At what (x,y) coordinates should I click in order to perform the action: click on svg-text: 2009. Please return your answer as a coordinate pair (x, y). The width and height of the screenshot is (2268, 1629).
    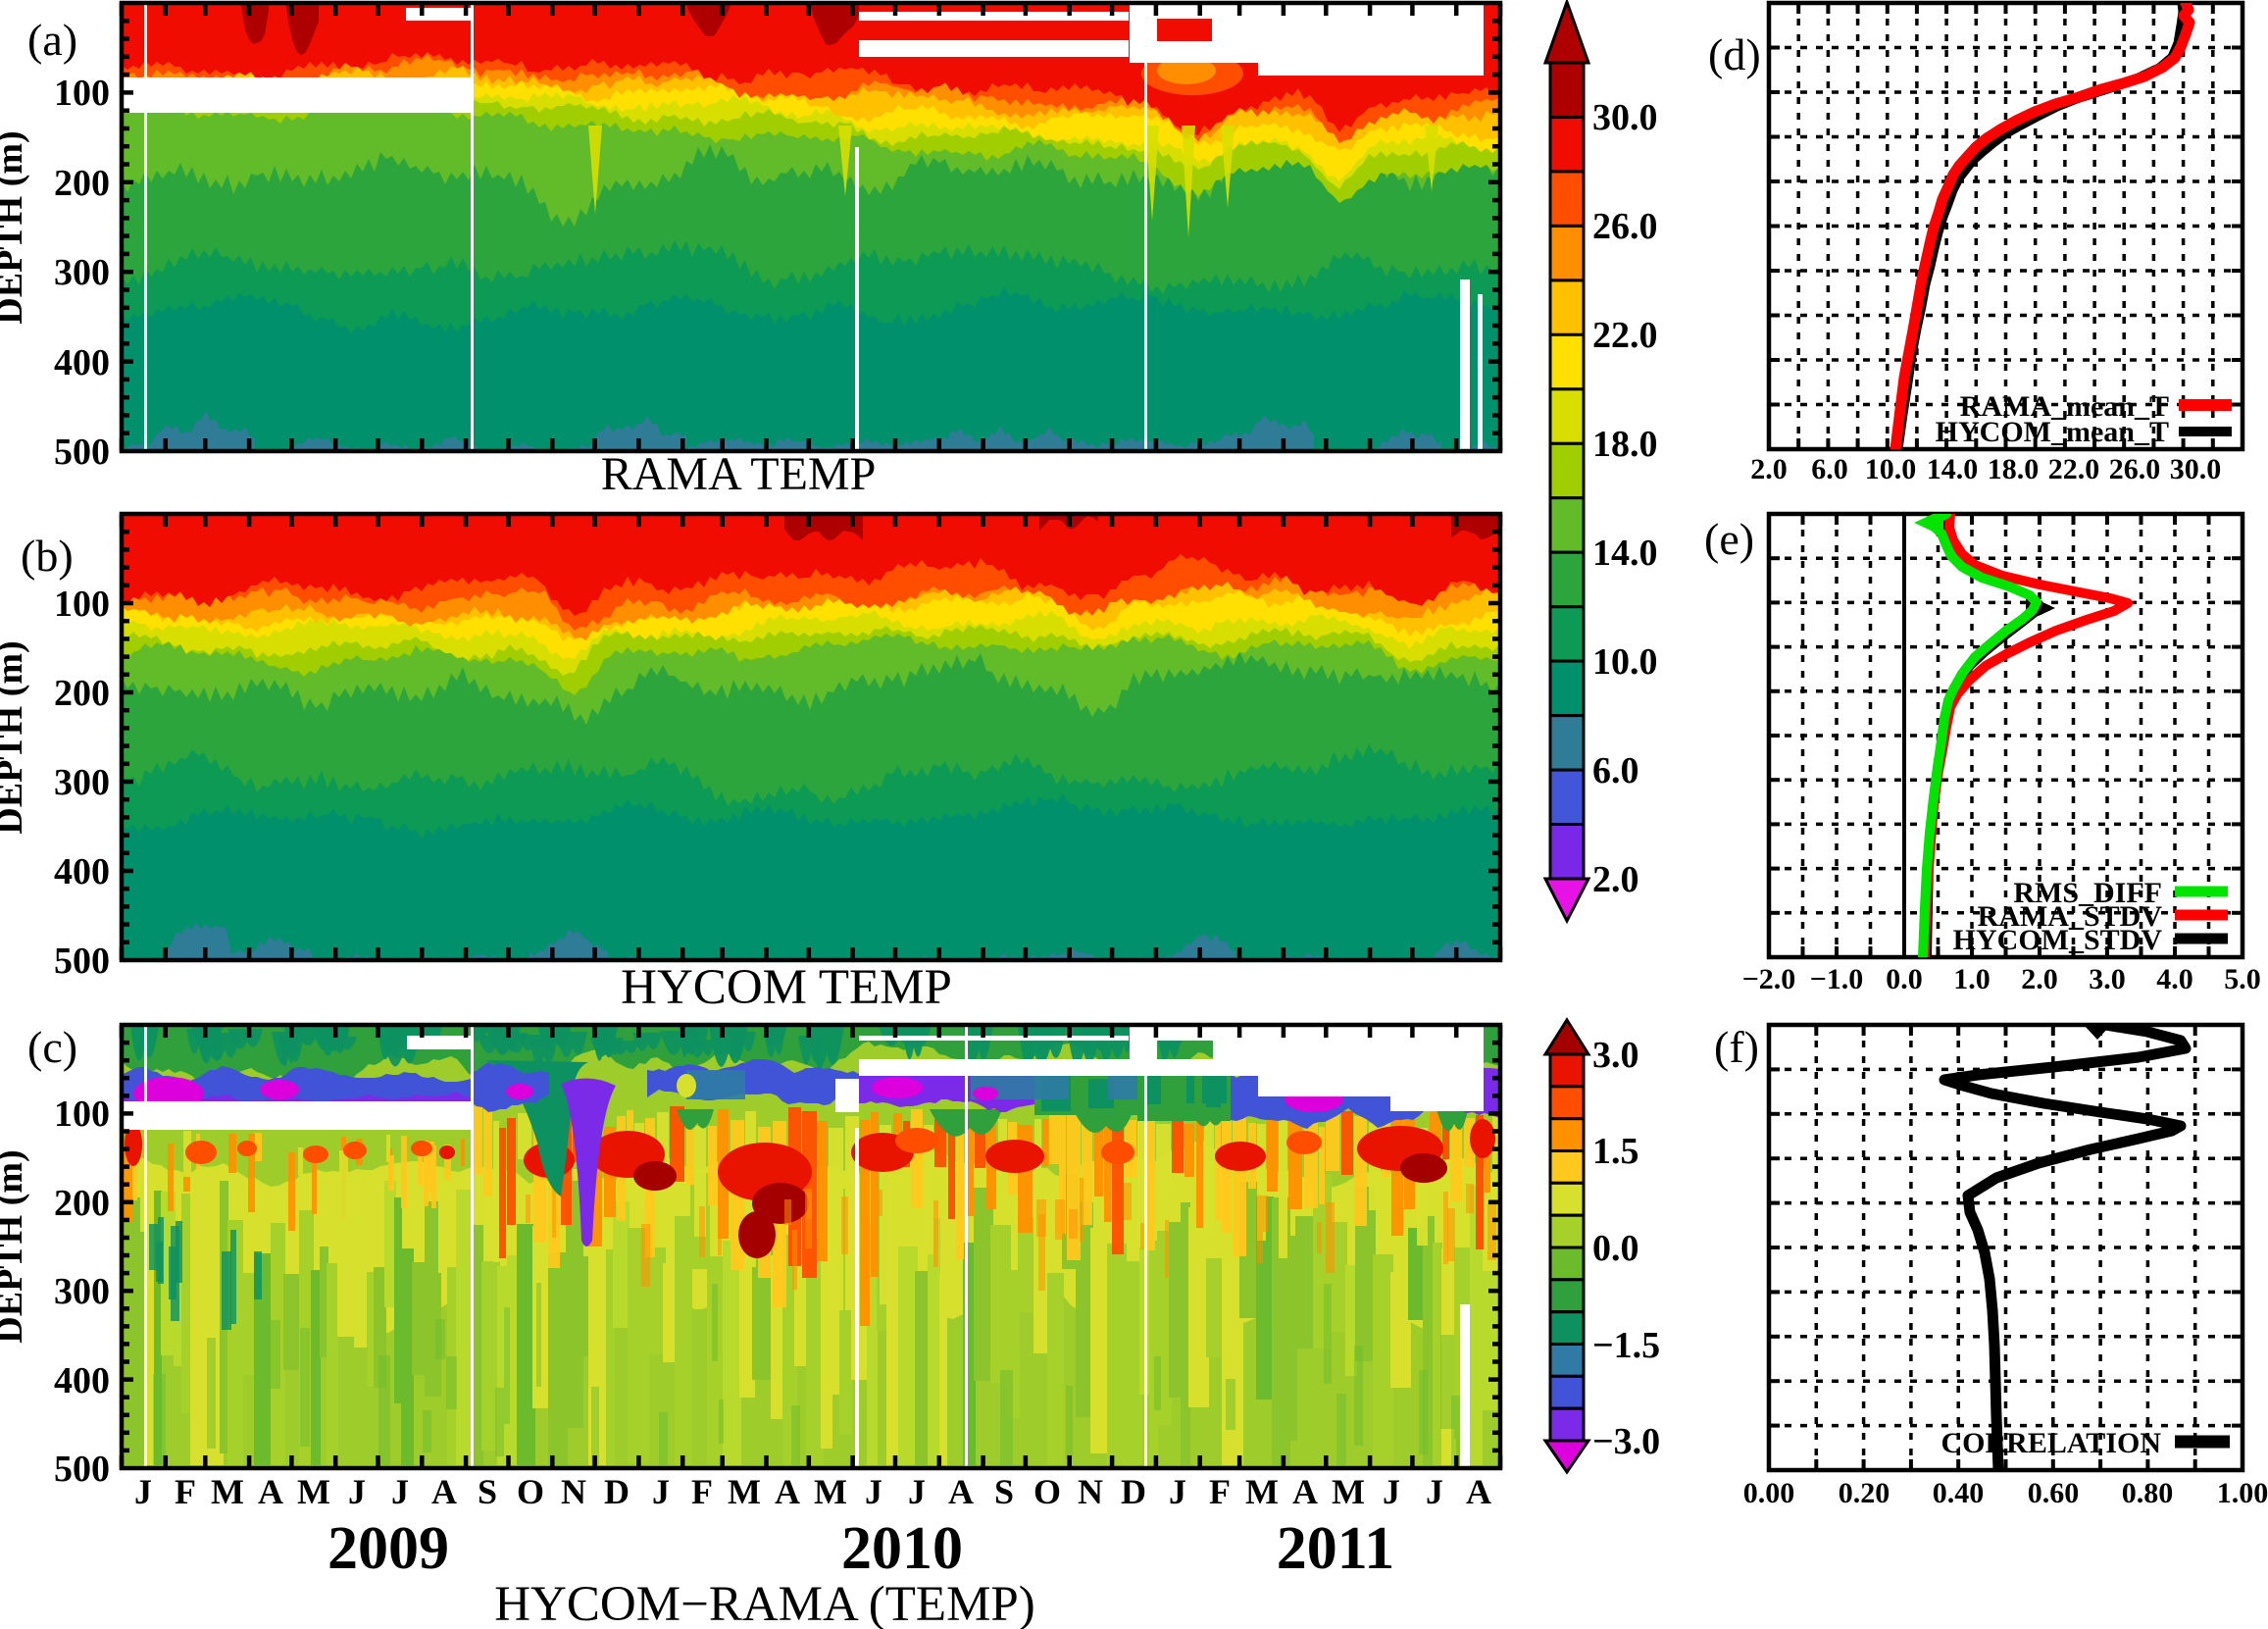
    Looking at the image, I should click on (388, 1548).